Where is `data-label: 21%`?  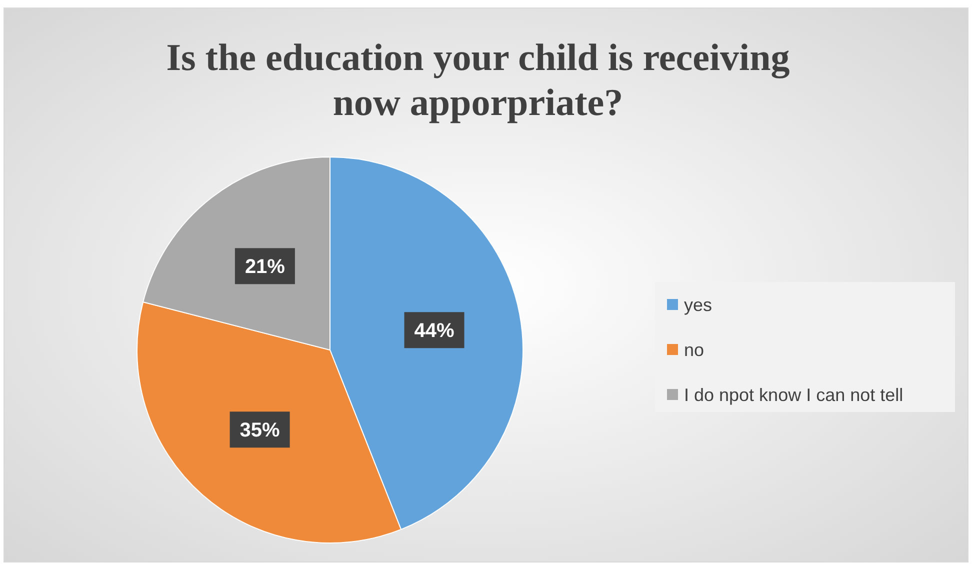 data-label: 21% is located at coordinates (265, 267).